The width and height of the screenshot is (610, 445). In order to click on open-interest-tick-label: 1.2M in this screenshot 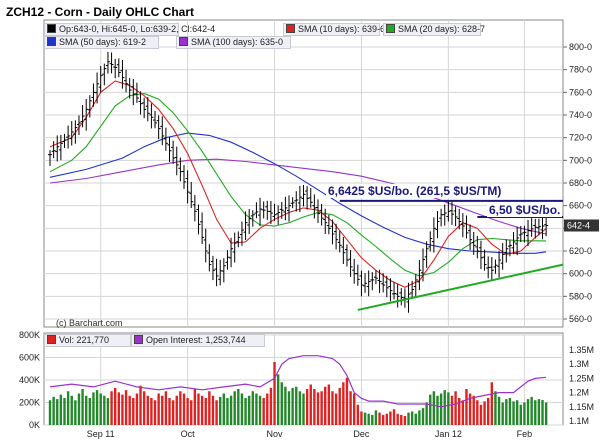, I will do `click(579, 393)`.